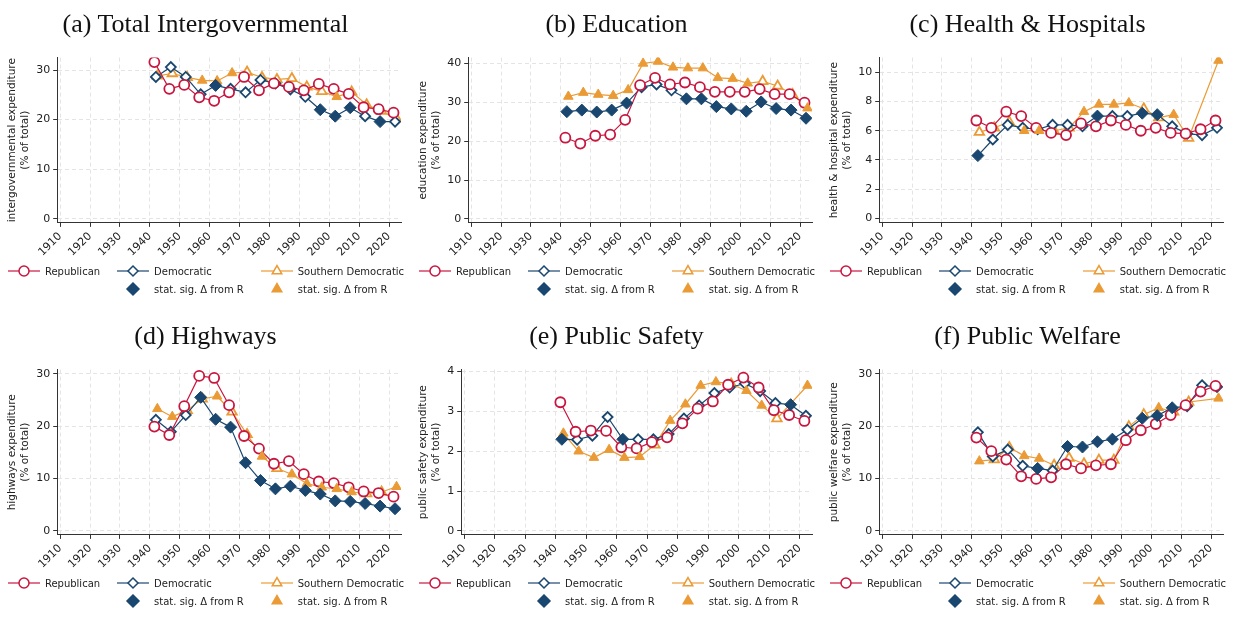 The height and width of the screenshot is (624, 1233). Describe the element at coordinates (428, 140) in the screenshot. I see `y-axis-title: education expenditure (% of total)` at that location.